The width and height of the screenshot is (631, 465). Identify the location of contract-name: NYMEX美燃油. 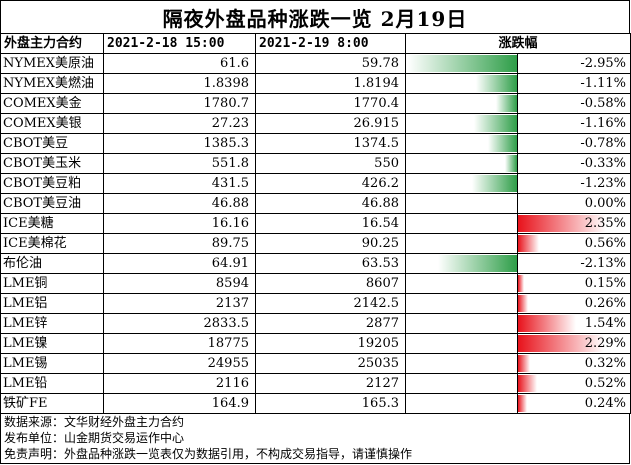
(52, 83).